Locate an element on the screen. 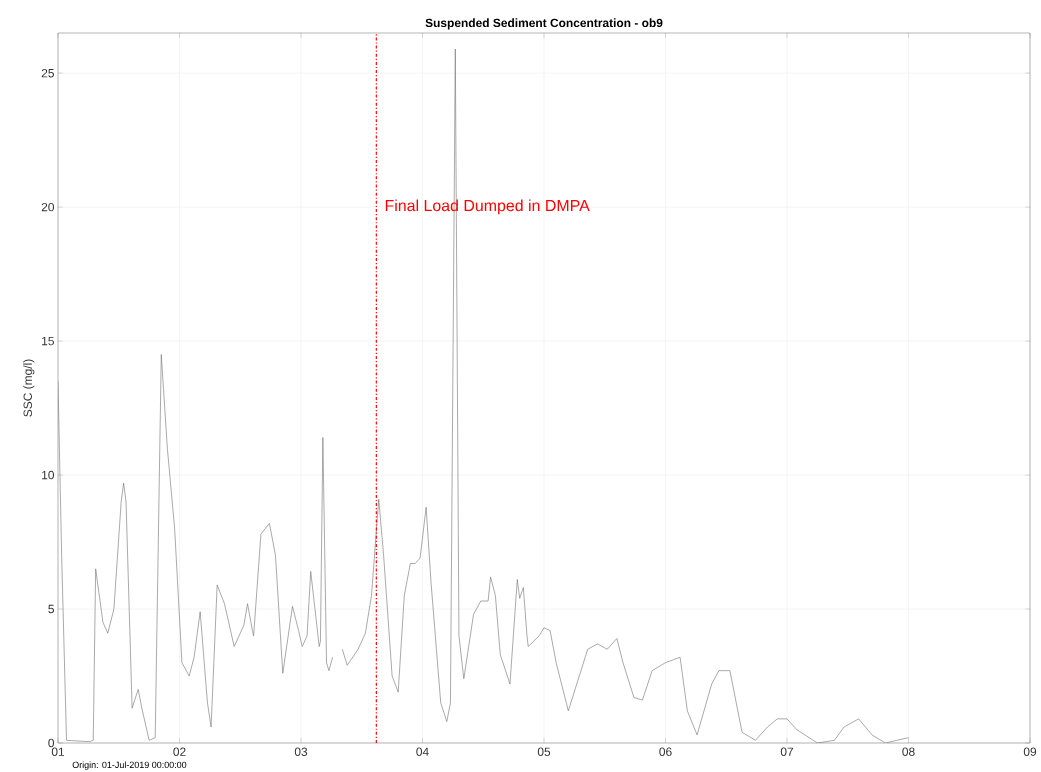 The height and width of the screenshot is (772, 1041). x-tick-label: 09 is located at coordinates (1030, 751).